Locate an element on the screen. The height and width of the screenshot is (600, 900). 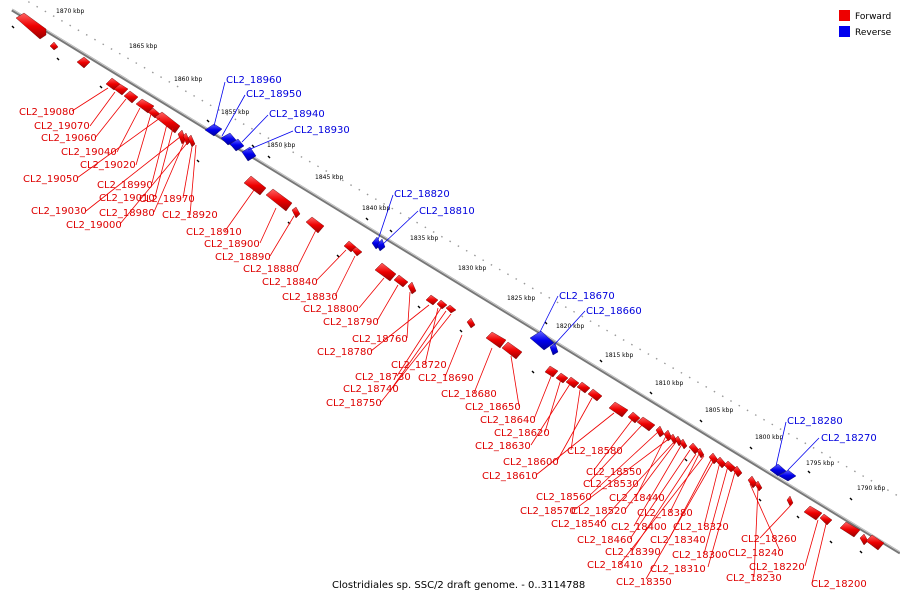
forward-gene-label: CL2_18390 is located at coordinates (633, 552).